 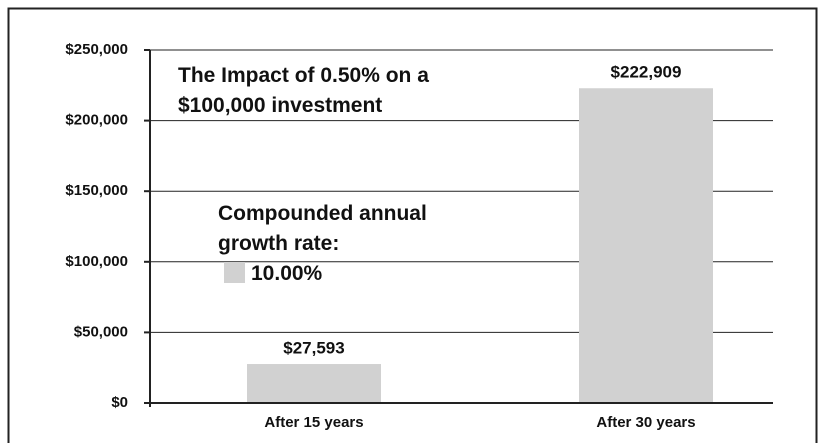 I want to click on y-tick-label: $250,000, so click(x=96, y=49).